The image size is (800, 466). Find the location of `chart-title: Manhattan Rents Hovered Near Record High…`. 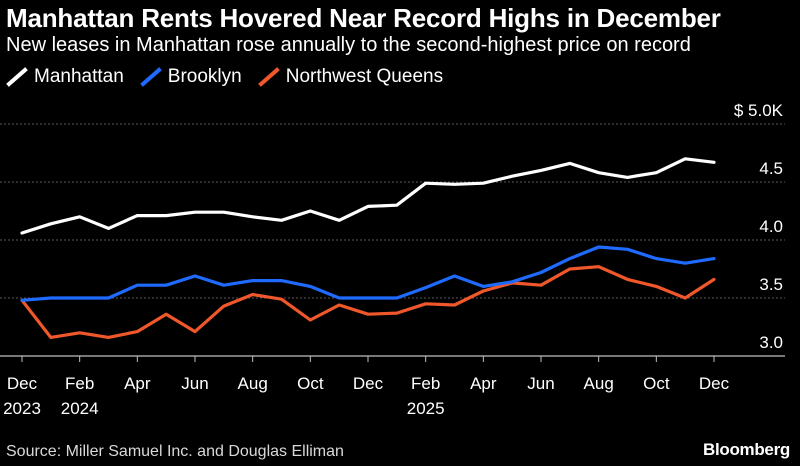

chart-title: Manhattan Rents Hovered Near Record High… is located at coordinates (363, 18).